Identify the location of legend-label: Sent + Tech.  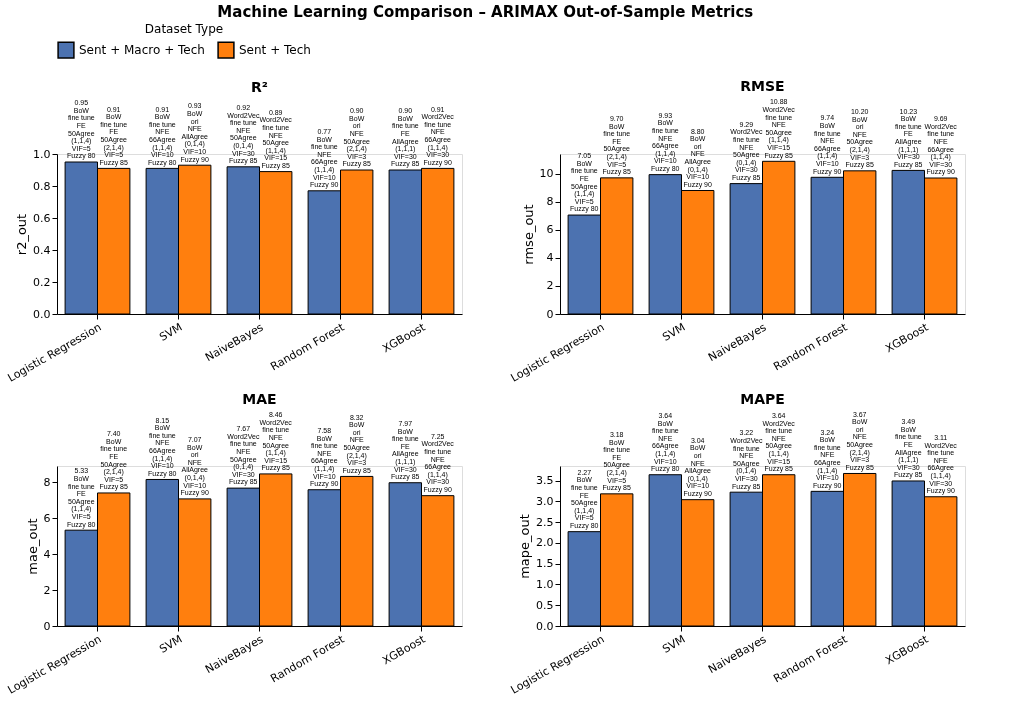
(275, 50).